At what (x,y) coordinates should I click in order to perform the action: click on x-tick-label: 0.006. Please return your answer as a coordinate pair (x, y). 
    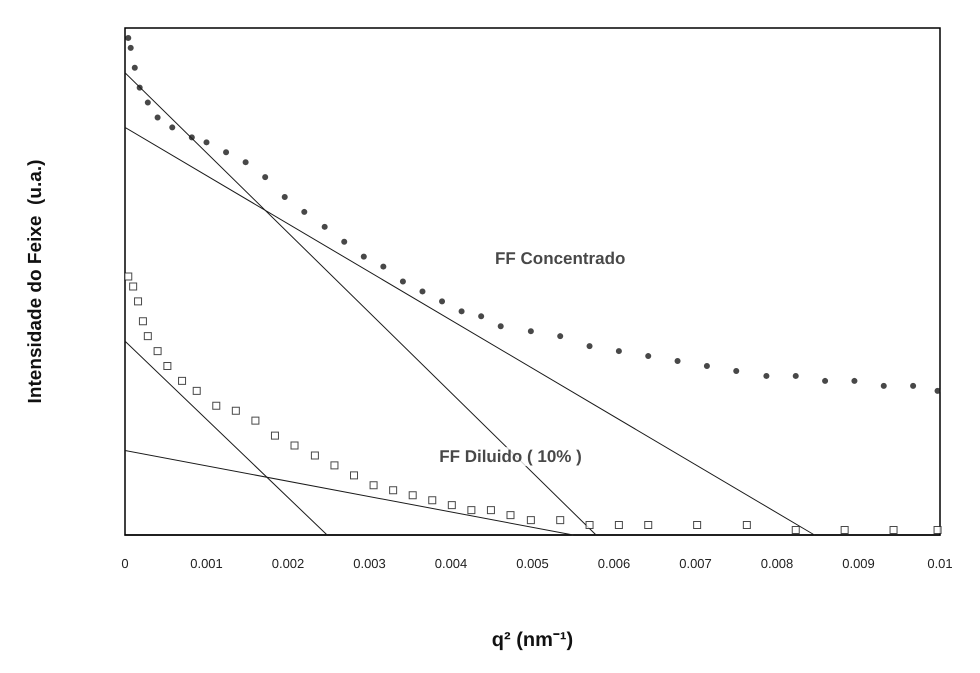
    Looking at the image, I should click on (614, 563).